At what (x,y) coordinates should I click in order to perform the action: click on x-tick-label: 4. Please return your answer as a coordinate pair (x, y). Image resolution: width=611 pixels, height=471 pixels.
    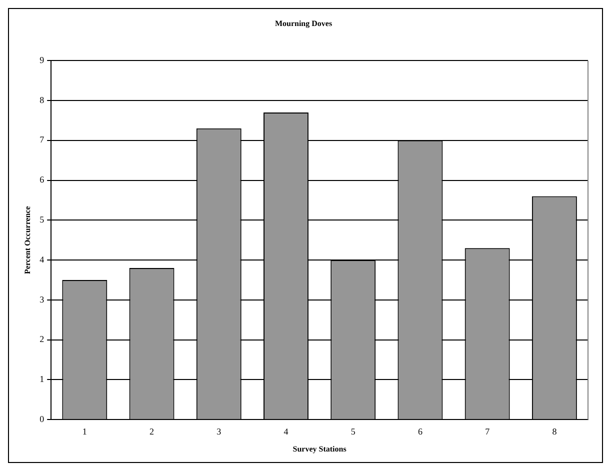
    Looking at the image, I should click on (286, 431).